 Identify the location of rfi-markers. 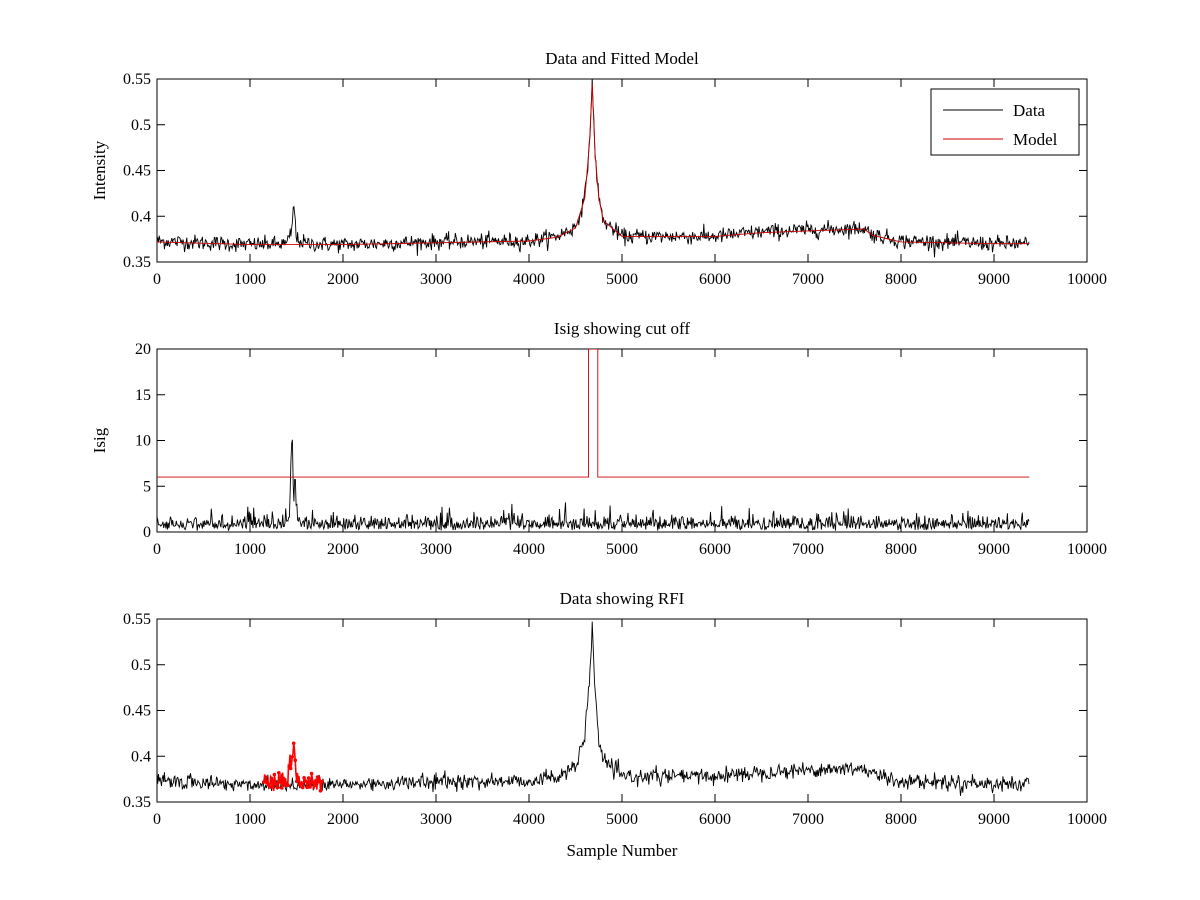
(293, 767).